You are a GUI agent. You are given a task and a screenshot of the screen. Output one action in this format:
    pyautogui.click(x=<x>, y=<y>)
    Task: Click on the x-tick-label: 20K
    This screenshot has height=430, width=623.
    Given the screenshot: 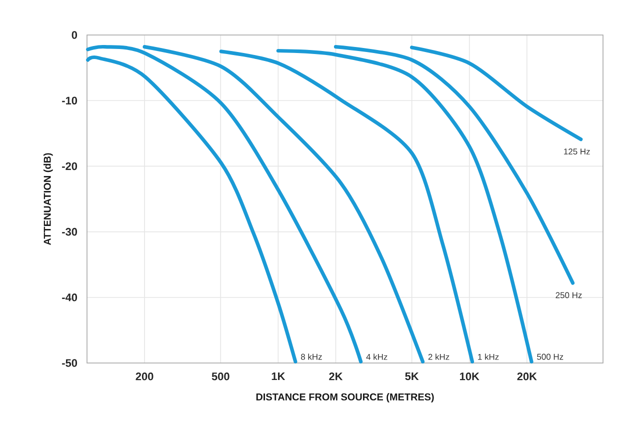 What is the action you would take?
    pyautogui.click(x=527, y=376)
    